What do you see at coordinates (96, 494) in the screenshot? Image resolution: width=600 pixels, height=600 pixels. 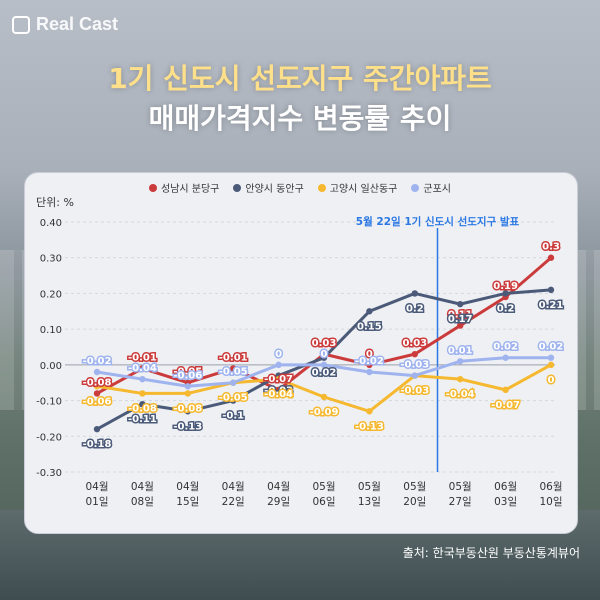 I see `x-tick-label: 04월 01일` at bounding box center [96, 494].